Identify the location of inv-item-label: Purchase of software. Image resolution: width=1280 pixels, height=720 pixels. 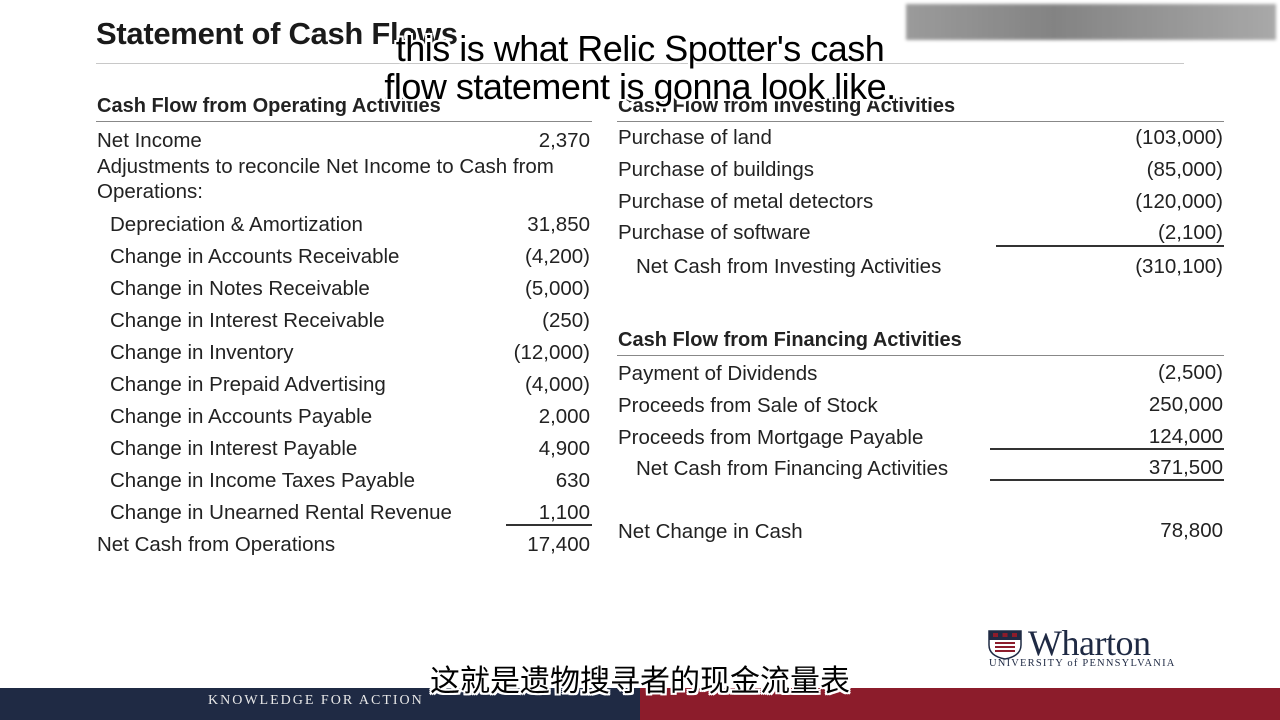
(714, 232).